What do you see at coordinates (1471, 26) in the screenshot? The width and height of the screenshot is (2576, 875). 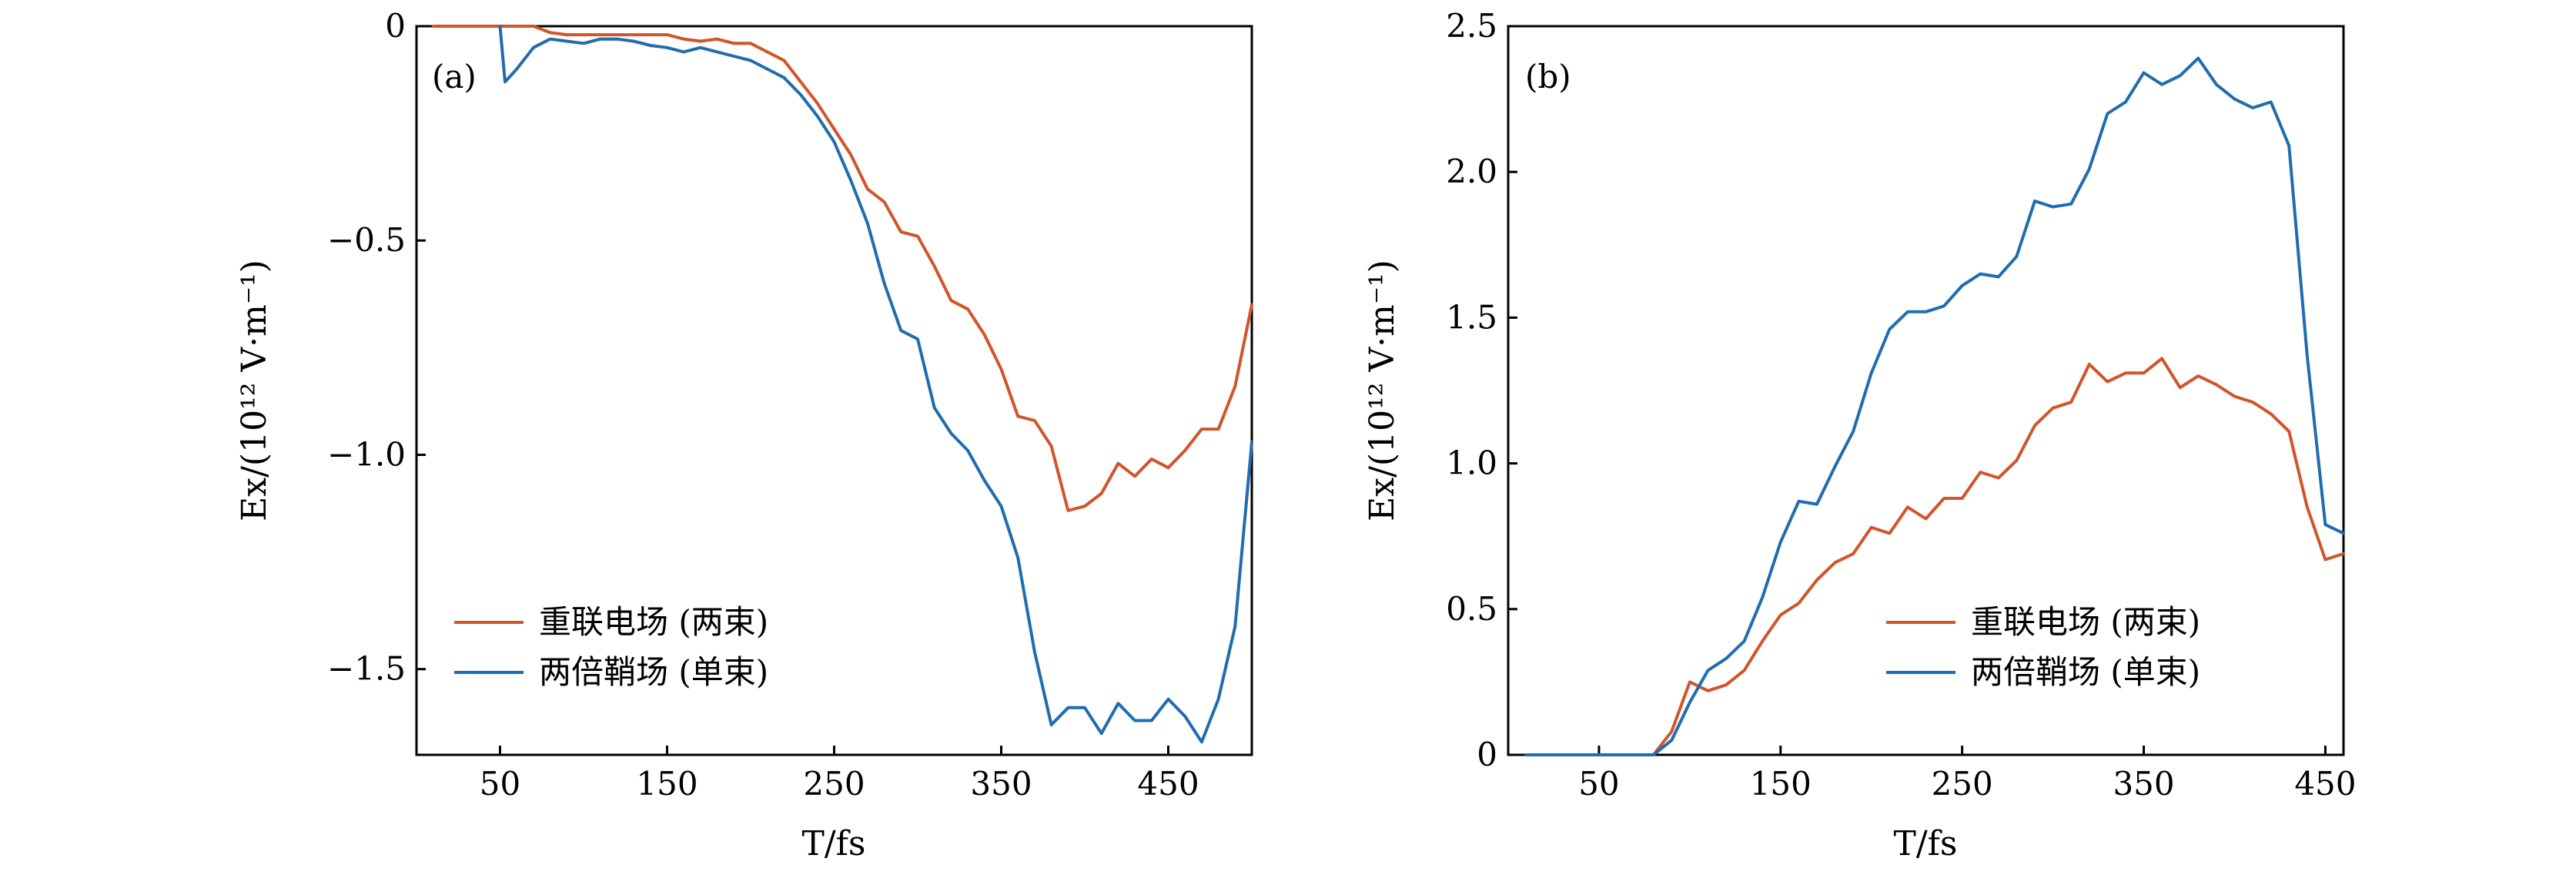 I see `y-tick-label-b: 2.5` at bounding box center [1471, 26].